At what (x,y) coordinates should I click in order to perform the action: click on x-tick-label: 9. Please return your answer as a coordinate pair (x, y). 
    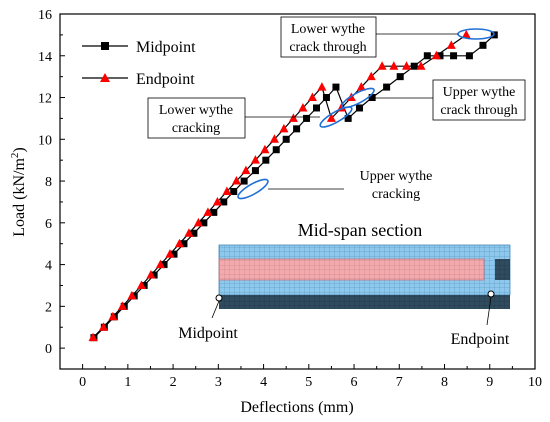
    Looking at the image, I should click on (489, 382).